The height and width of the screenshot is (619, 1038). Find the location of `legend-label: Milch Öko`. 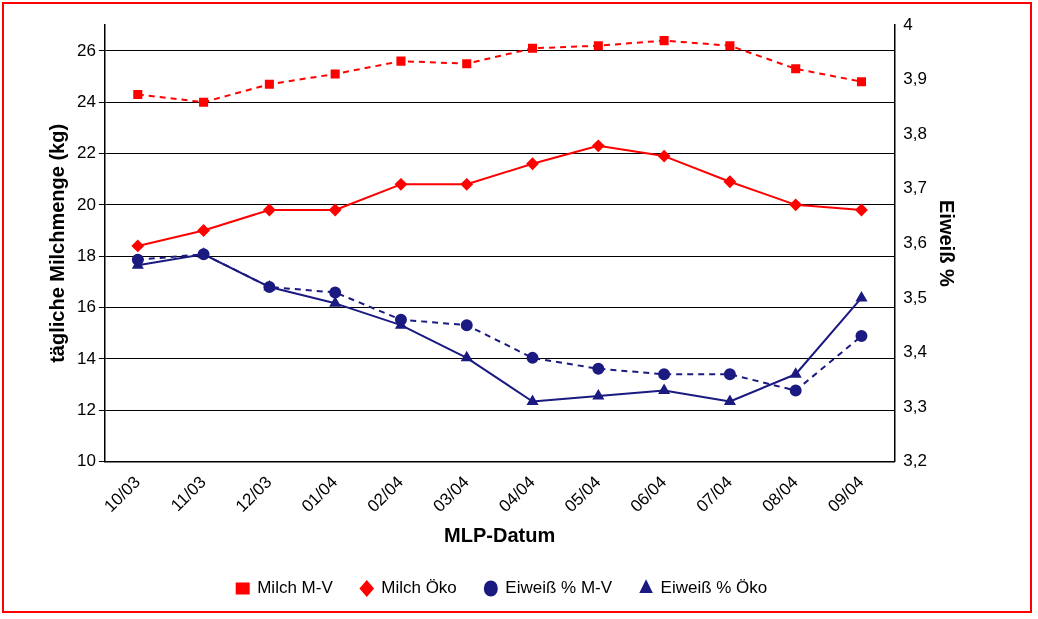

legend-label: Milch Öko is located at coordinates (419, 588).